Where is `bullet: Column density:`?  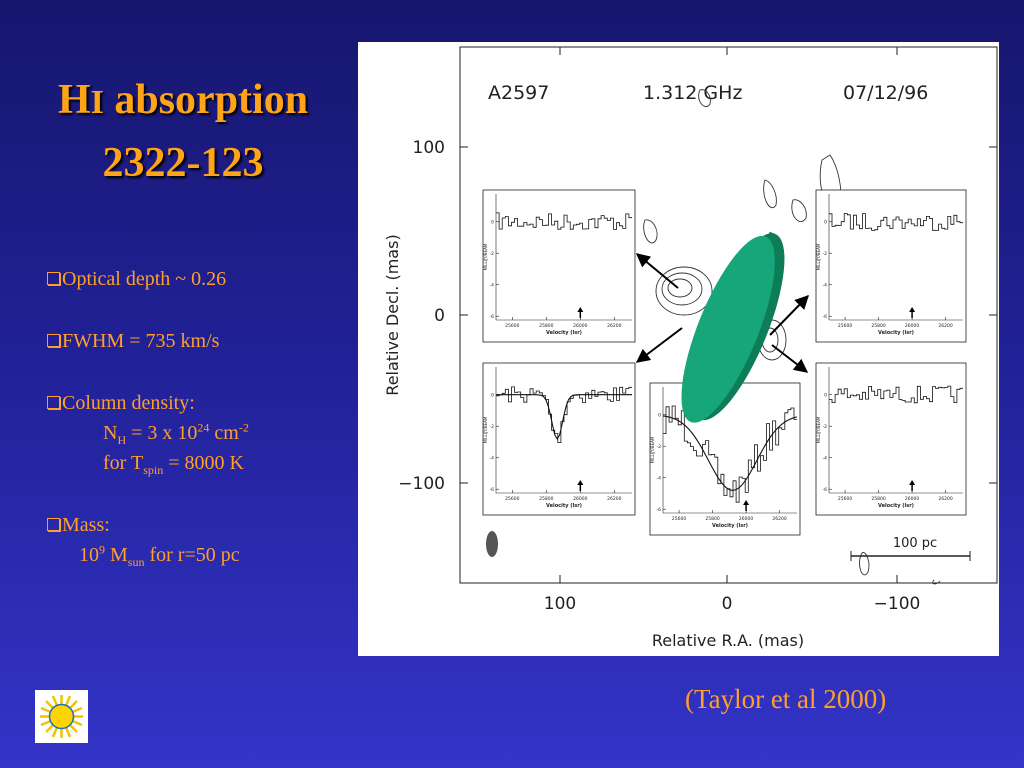
bullet: Column density: is located at coordinates (148, 403).